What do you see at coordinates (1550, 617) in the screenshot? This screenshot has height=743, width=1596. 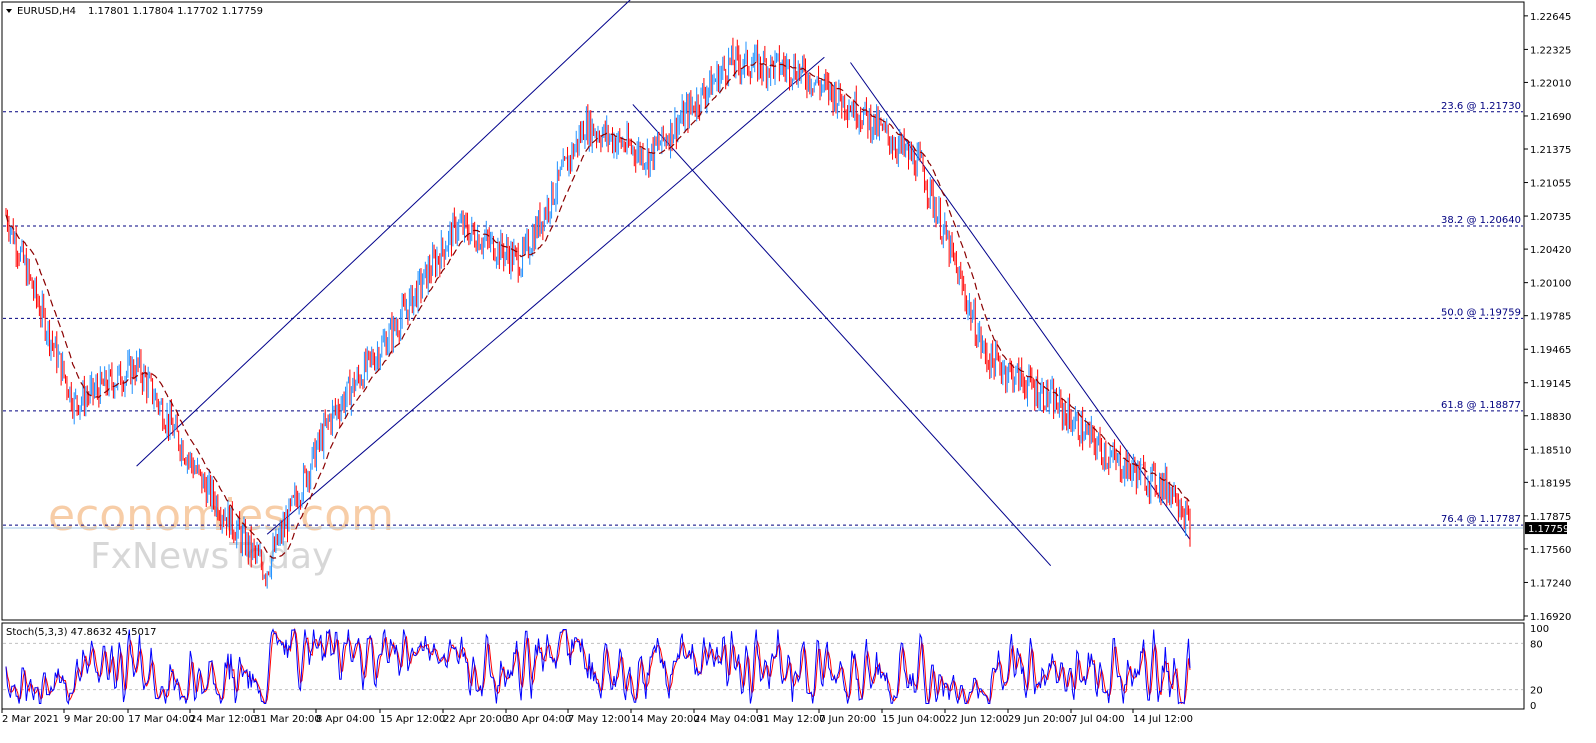 I see `price-tick-label: 1.16920` at bounding box center [1550, 617].